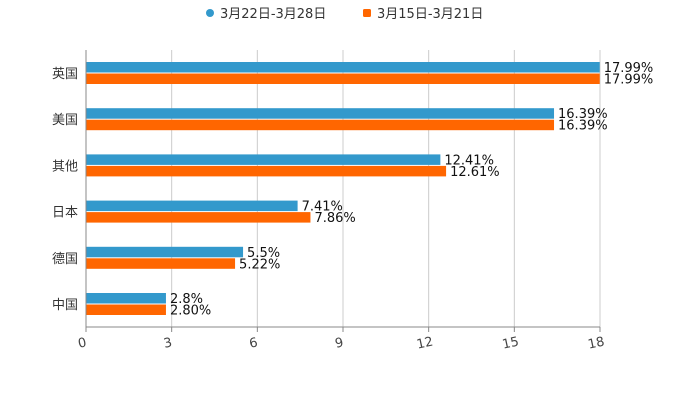  What do you see at coordinates (65, 213) in the screenshot?
I see `category-label-4: 日本` at bounding box center [65, 213].